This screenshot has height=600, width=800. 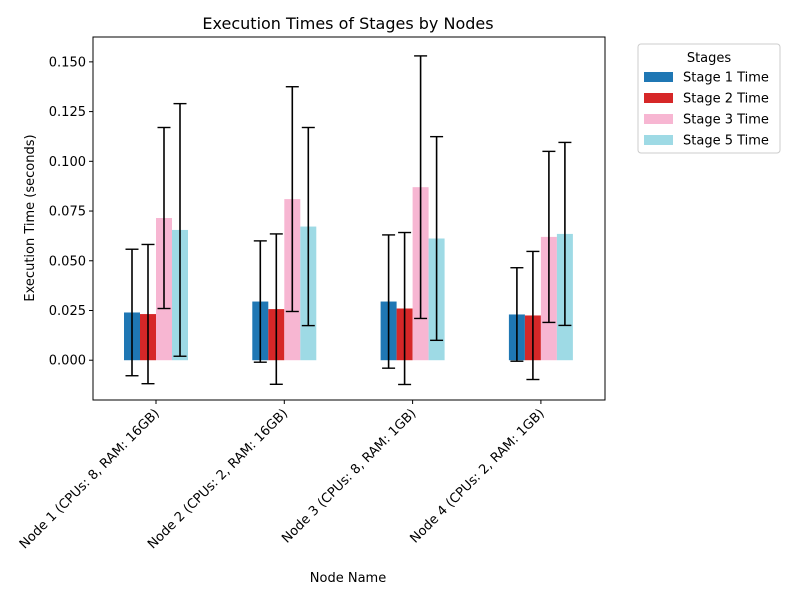 I want to click on x-tick-label: Node 3 (CPUs: 8, RAM: 1GB), so click(x=349, y=476).